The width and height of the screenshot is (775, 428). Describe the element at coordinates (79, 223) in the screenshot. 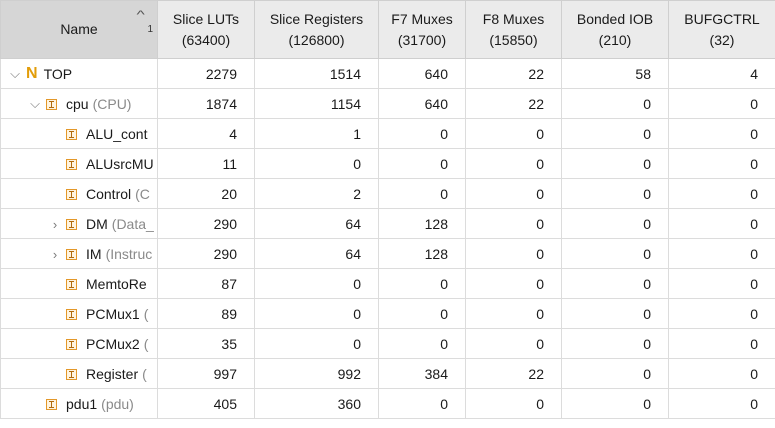

I see `hierarchy-cell: › DM (Data_` at that location.